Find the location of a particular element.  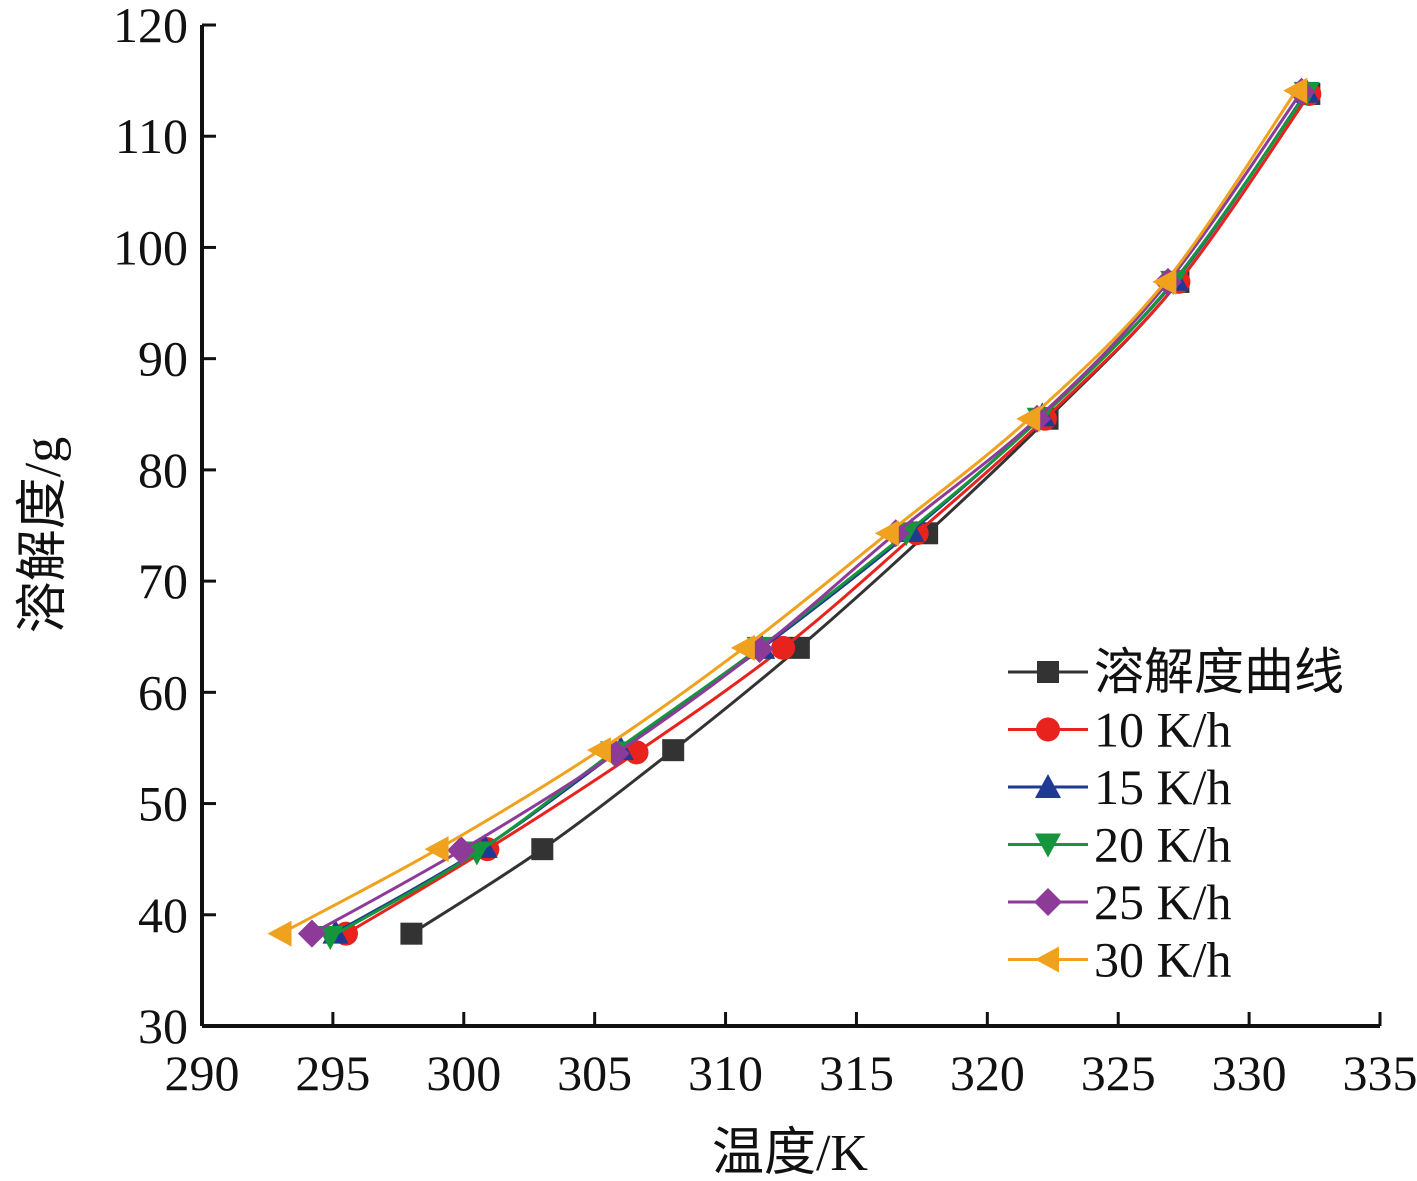

y-tick-label: 100 is located at coordinates (150, 247).